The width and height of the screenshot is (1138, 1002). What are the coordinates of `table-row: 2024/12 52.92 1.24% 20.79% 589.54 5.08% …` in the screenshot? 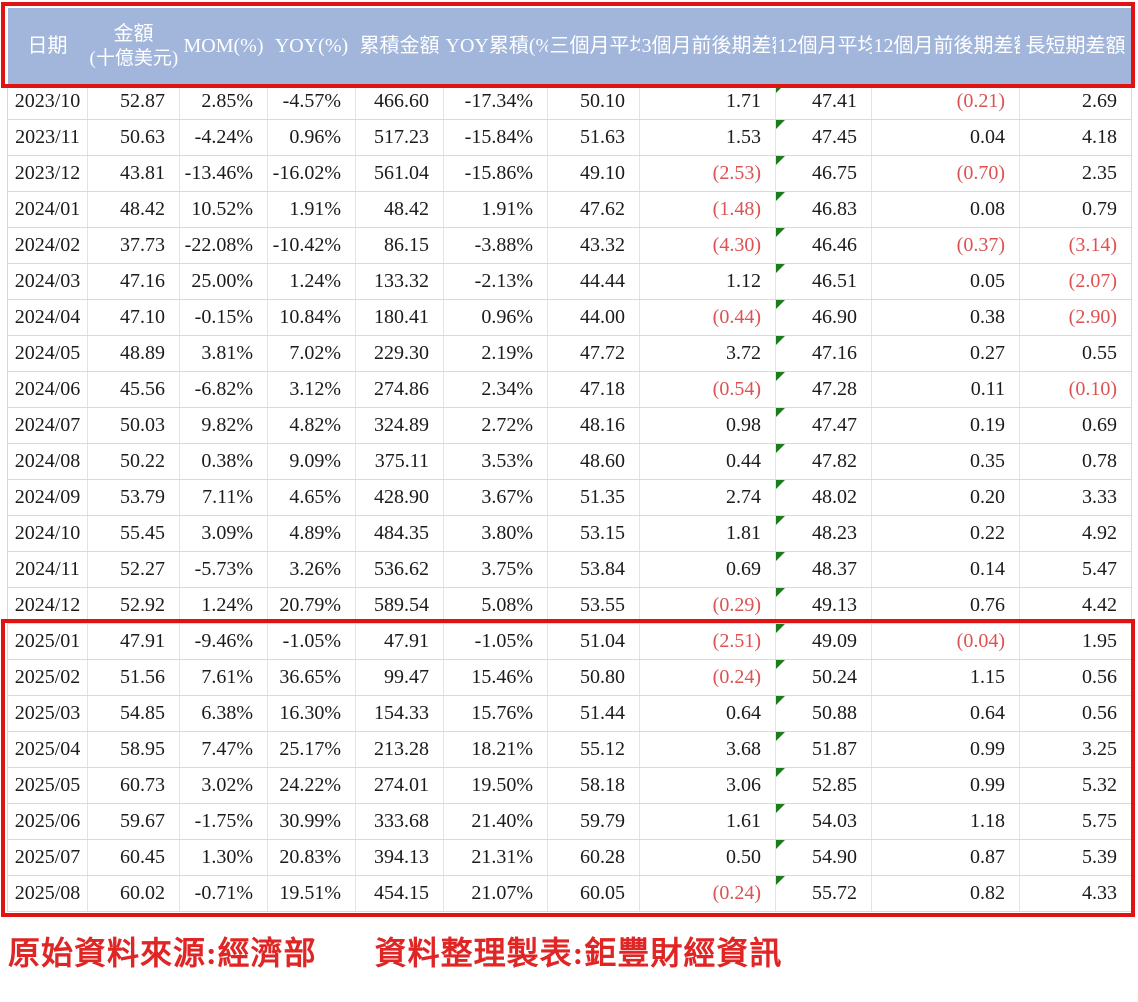 It's located at (569, 605).